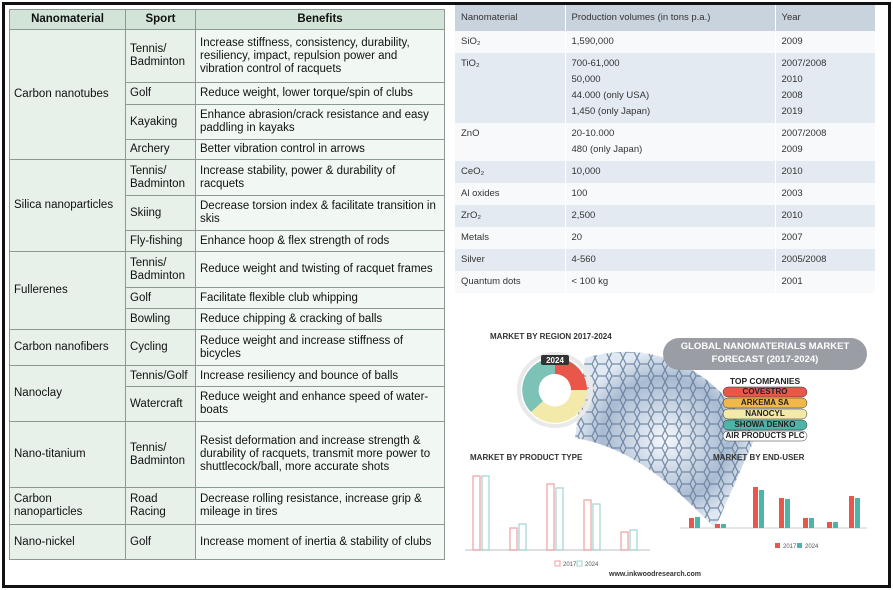  Describe the element at coordinates (595, 63) in the screenshot. I see `volume: 700-61,000` at that location.